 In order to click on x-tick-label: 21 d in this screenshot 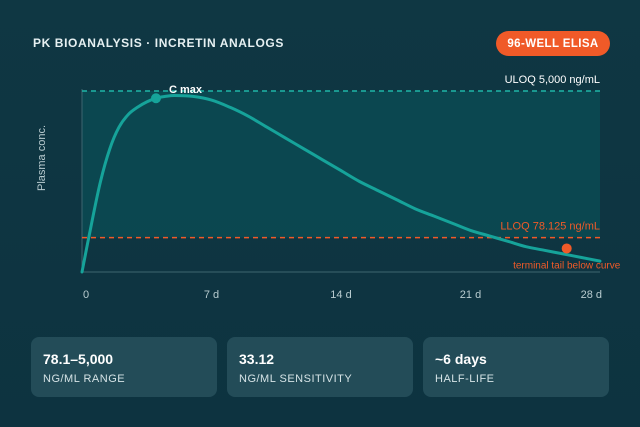, I will do `click(470, 295)`.